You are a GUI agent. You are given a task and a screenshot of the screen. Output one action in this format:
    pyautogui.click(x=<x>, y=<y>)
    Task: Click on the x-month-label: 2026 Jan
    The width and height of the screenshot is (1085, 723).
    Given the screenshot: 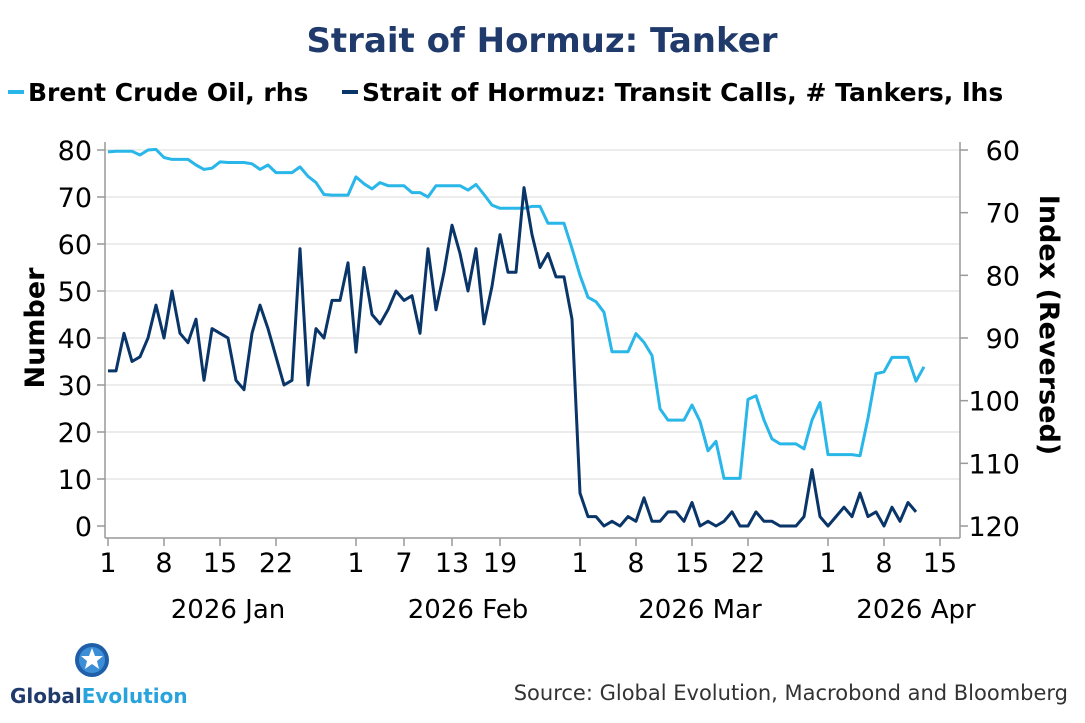 What is the action you would take?
    pyautogui.click(x=228, y=610)
    